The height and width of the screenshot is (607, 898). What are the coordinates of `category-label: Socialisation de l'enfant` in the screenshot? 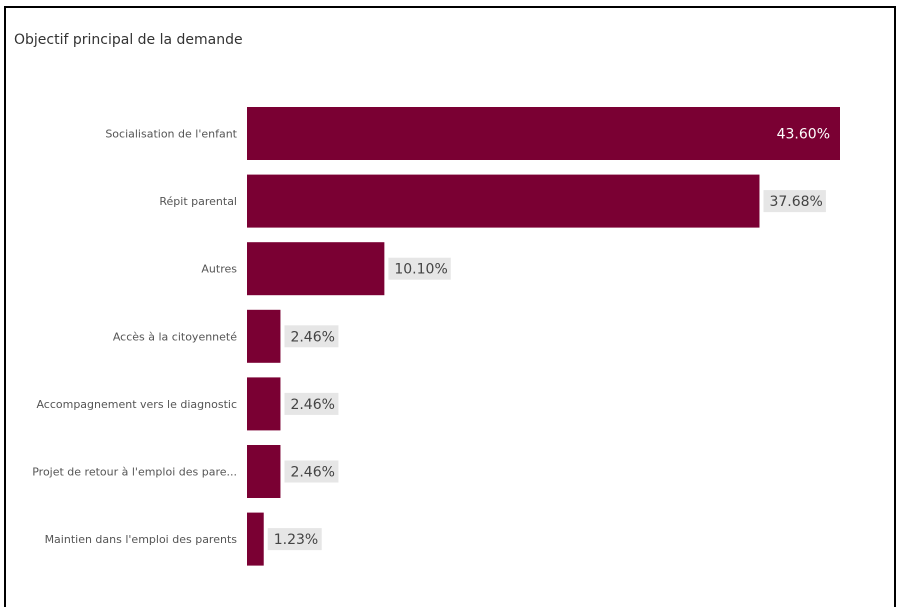 It's located at (171, 134).